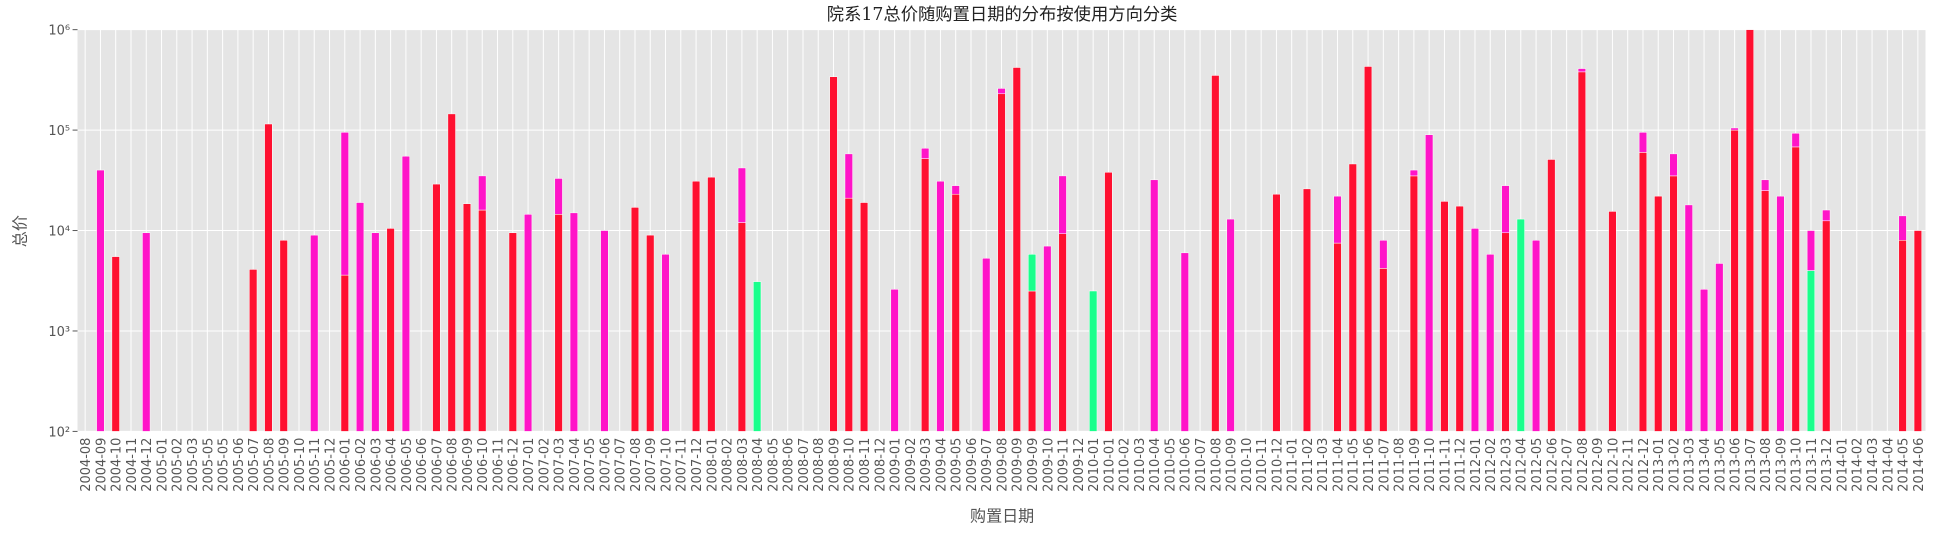 The height and width of the screenshot is (534, 1940). I want to click on x-tick-label: 2009-07, so click(987, 465).